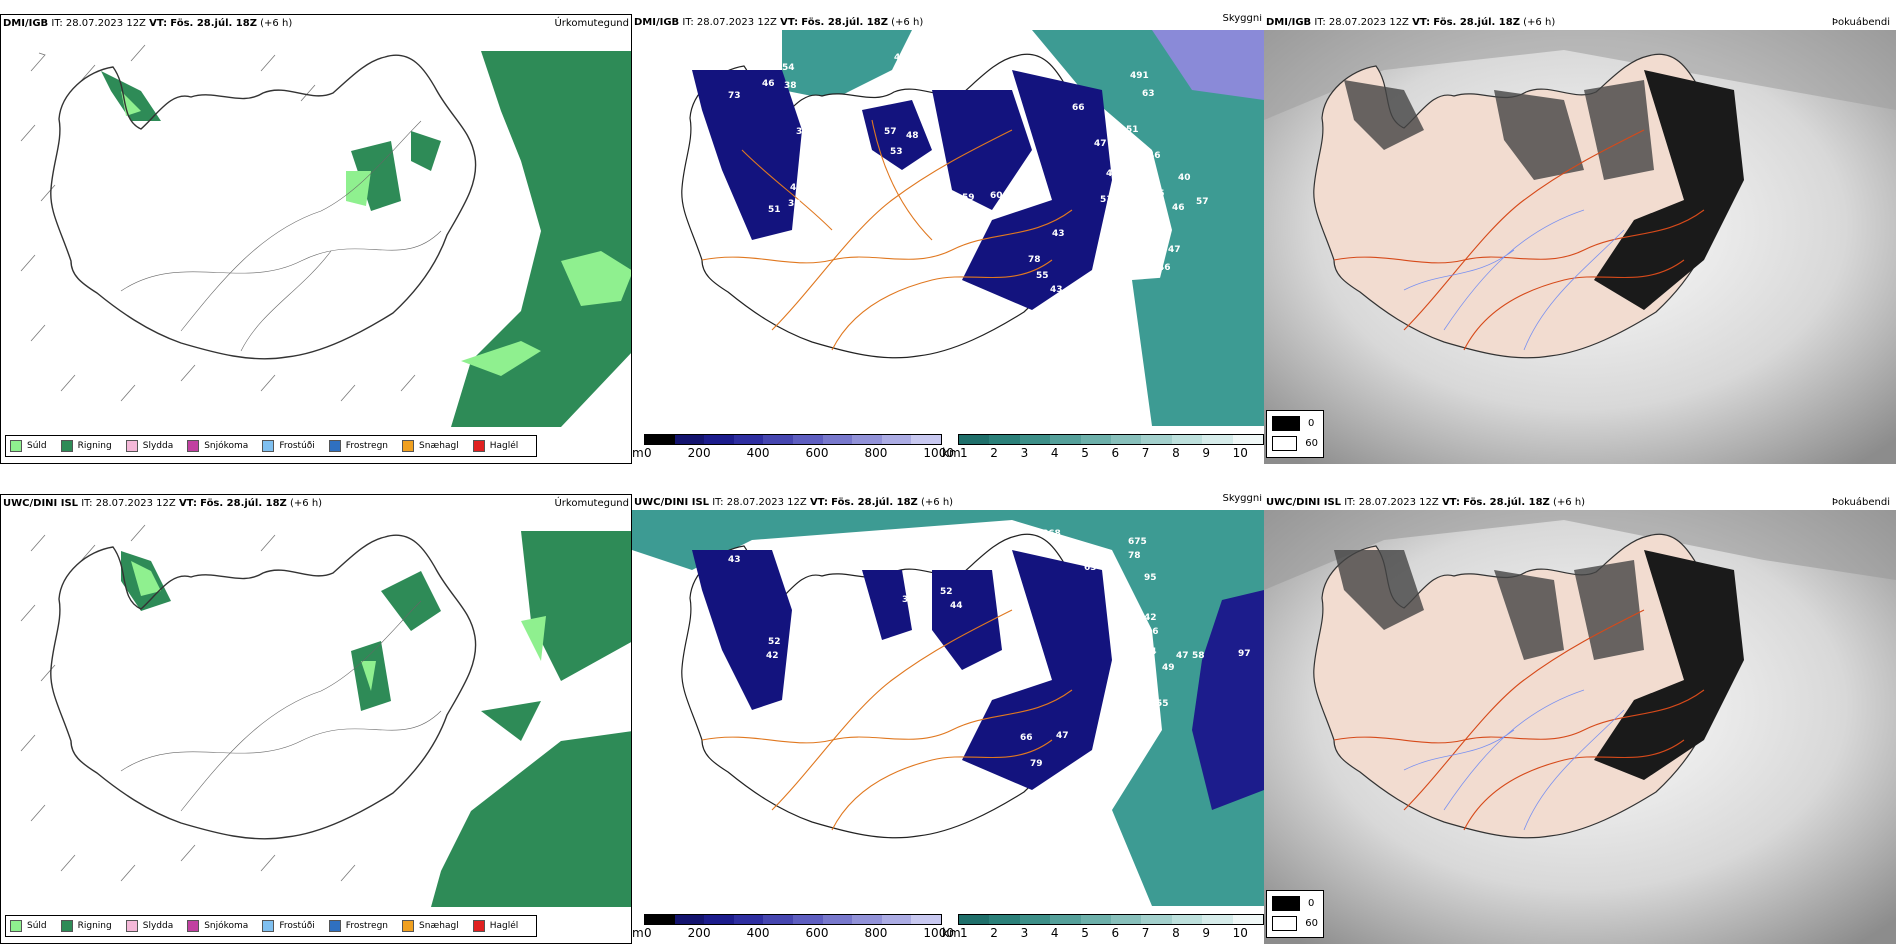  What do you see at coordinates (1184, 178) in the screenshot?
I see `cloud-label: 40` at bounding box center [1184, 178].